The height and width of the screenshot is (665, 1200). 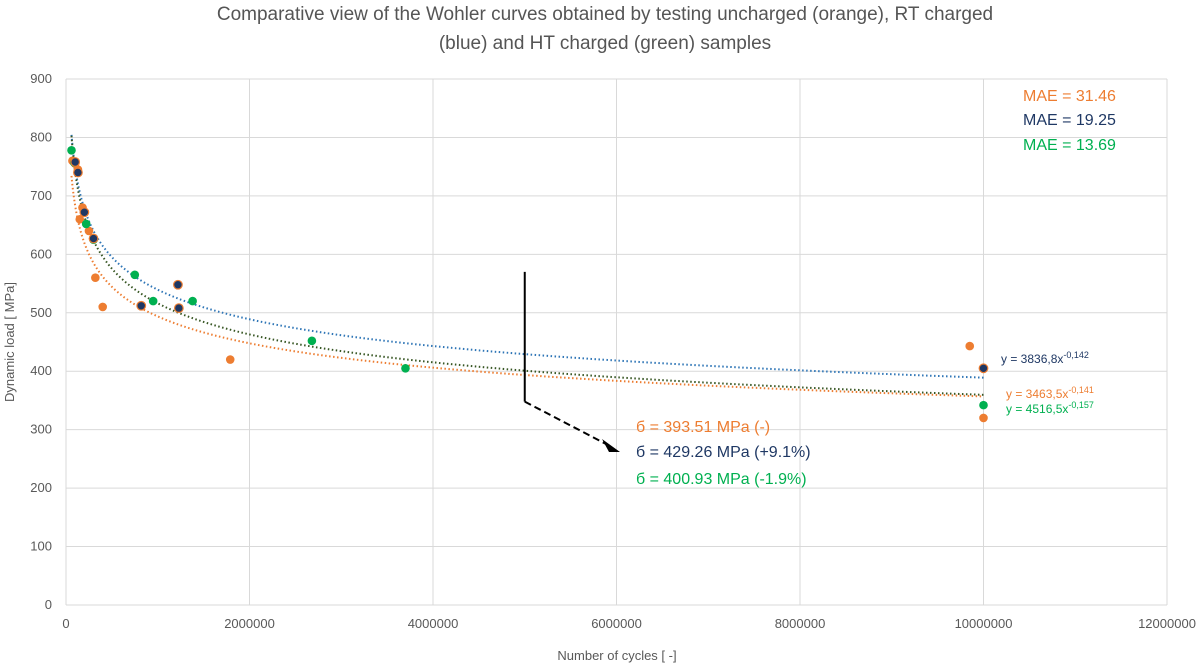 What do you see at coordinates (249, 623) in the screenshot?
I see `x-tick-label: 2000000` at bounding box center [249, 623].